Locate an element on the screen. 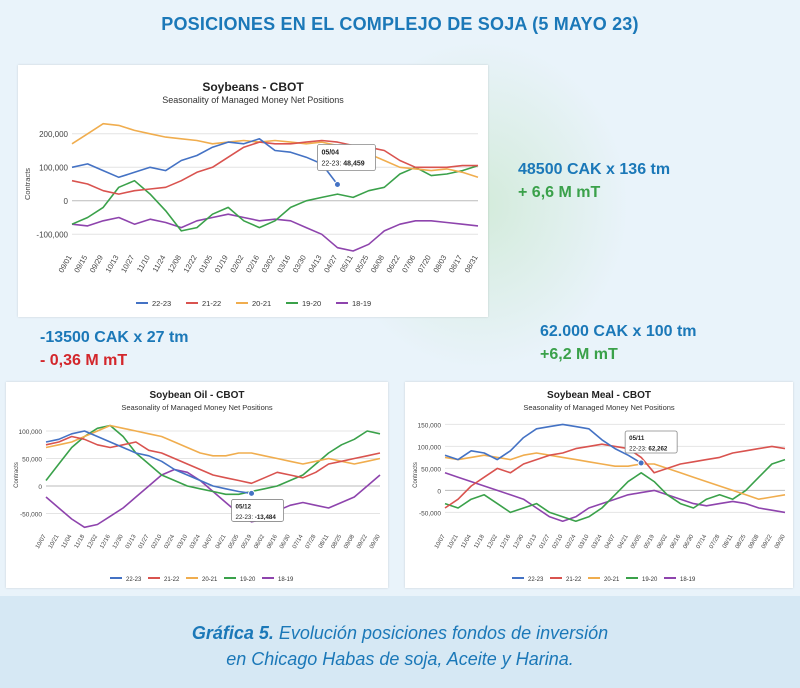 The width and height of the screenshot is (800, 688). x-tick-label: 12/22 is located at coordinates (189, 264).